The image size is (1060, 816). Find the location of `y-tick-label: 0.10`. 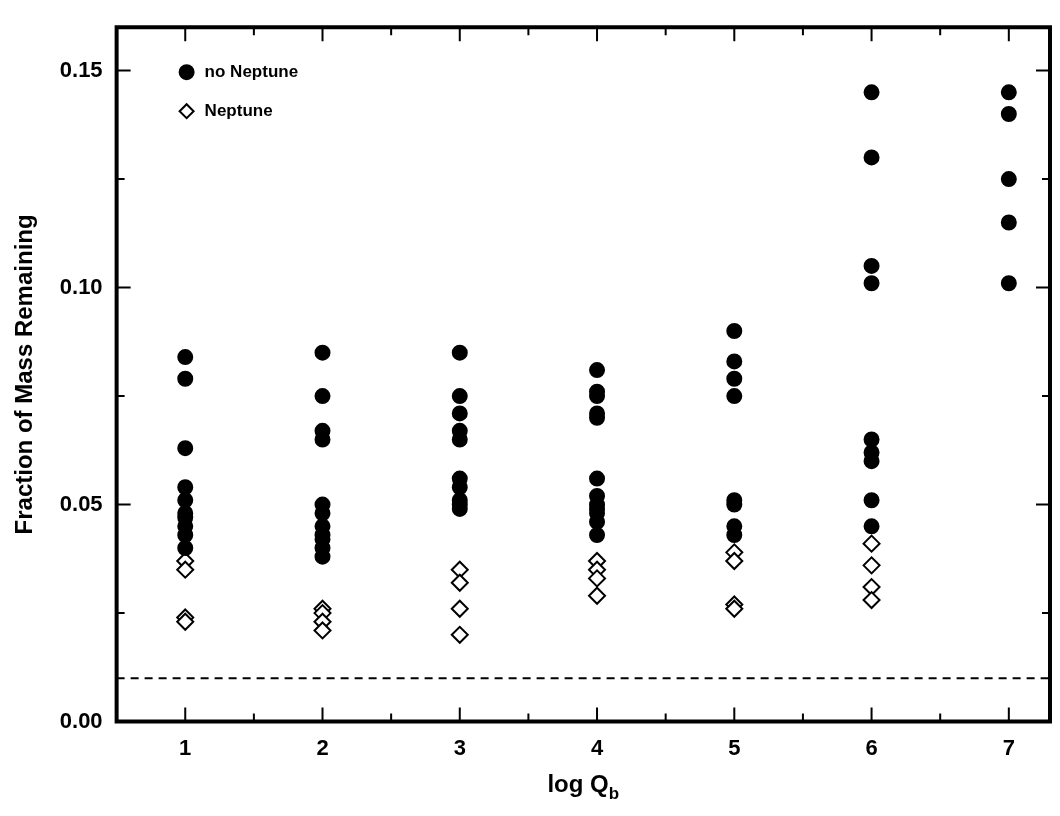

y-tick-label: 0.10 is located at coordinates (81, 286).